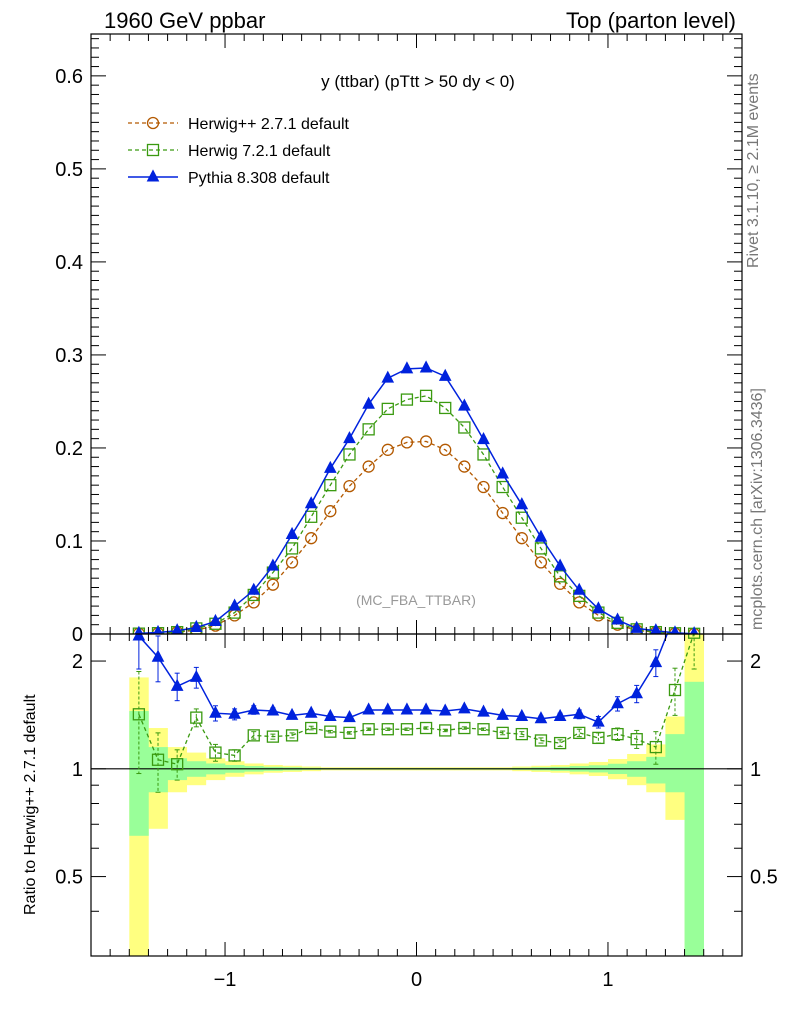  I want to click on ratio-y-tick-label-right: 0.5, so click(764, 878).